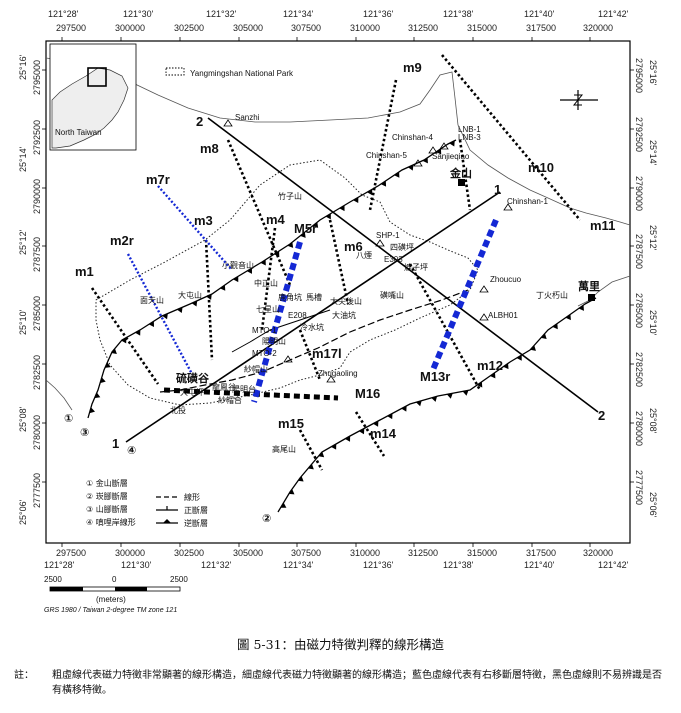 The height and width of the screenshot is (713, 681). What do you see at coordinates (193, 378) in the screenshot?
I see `place-name: 硫磺谷` at bounding box center [193, 378].